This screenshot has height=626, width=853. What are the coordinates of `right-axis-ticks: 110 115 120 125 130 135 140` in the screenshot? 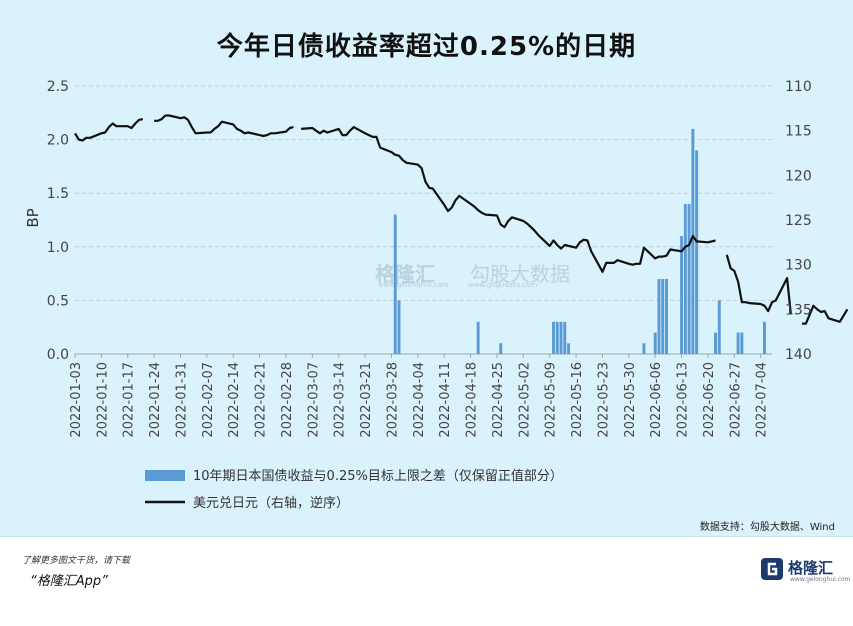 It's located at (798, 221).